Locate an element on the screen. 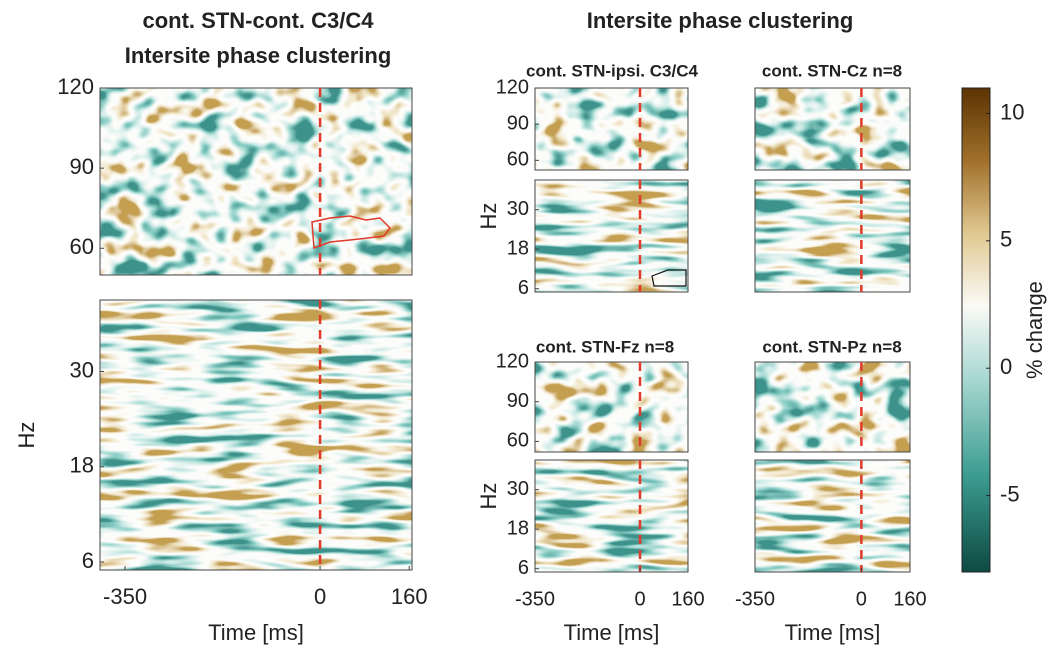 The width and height of the screenshot is (1054, 648). panel-title: cont. STN-cont. C3/C4 is located at coordinates (258, 20).